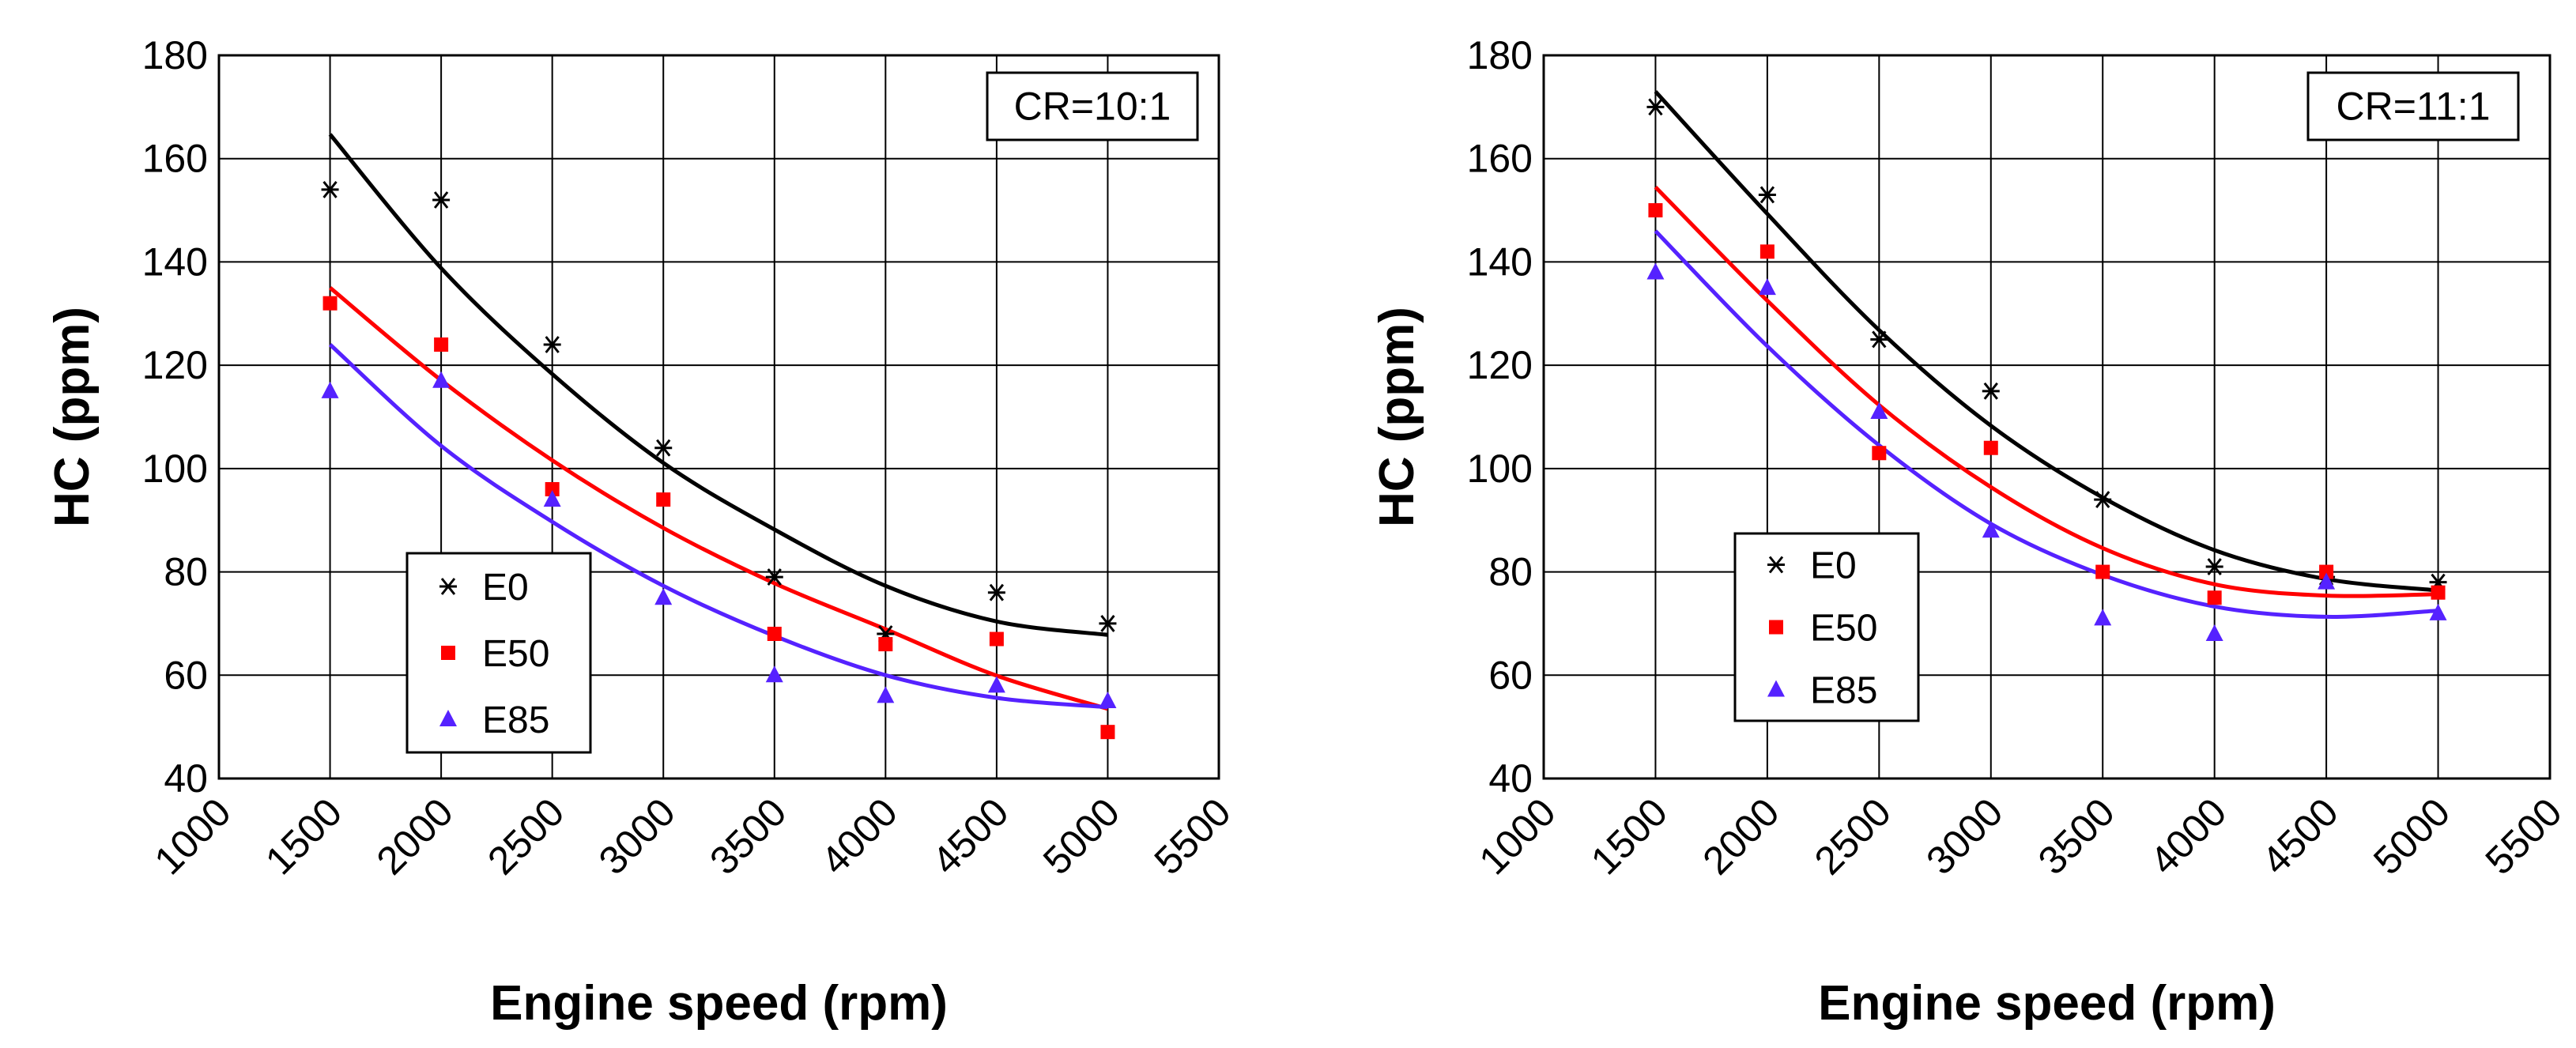  I want to click on cr-annotation-box, so click(1092, 106).